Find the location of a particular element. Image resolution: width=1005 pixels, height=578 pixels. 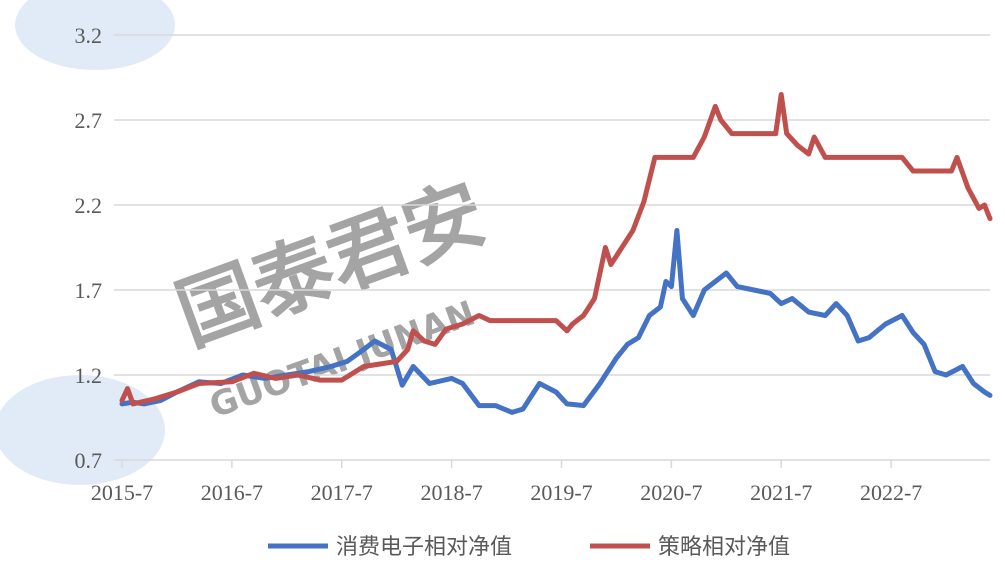

y-tick-label: 0.7 is located at coordinates (89, 460).